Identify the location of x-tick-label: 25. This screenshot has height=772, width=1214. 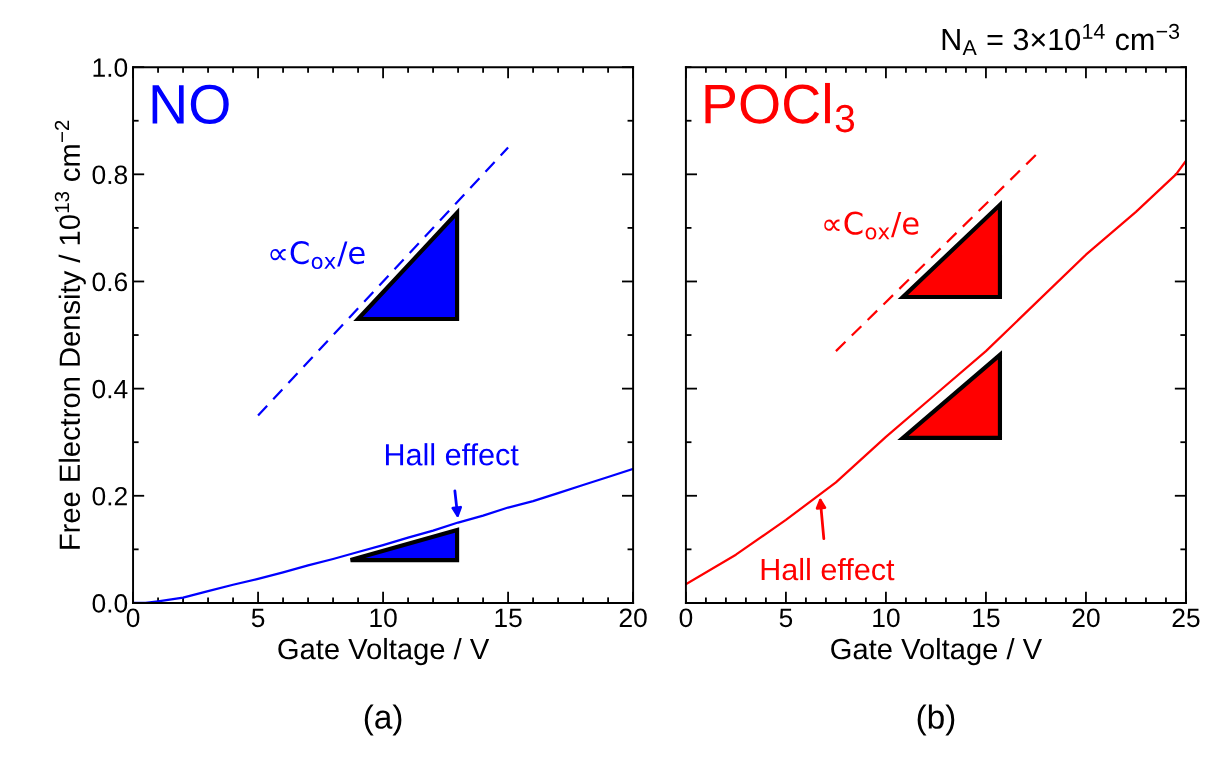
(1186, 618).